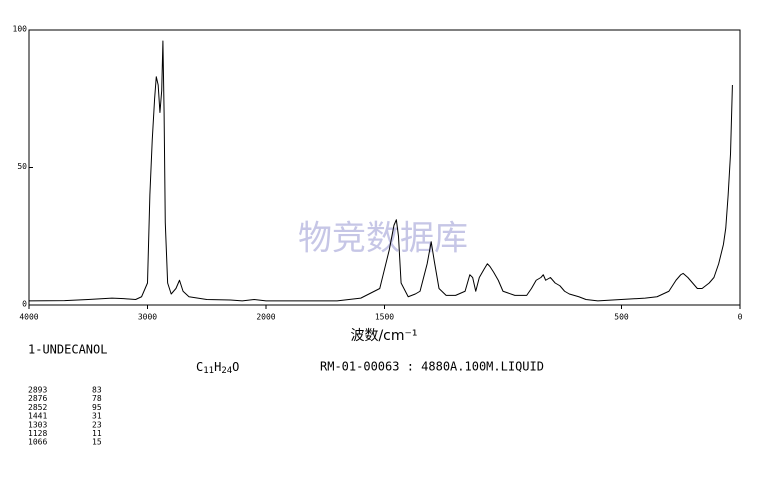  I want to click on formula: C11H24O, so click(217, 368).